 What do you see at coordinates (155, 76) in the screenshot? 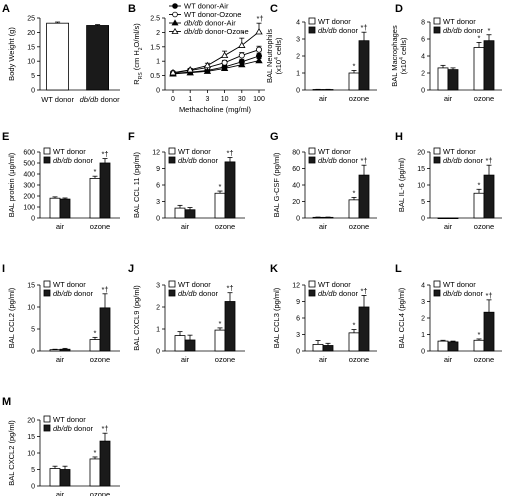
I see `y-tick-label: 0.5` at bounding box center [155, 76].